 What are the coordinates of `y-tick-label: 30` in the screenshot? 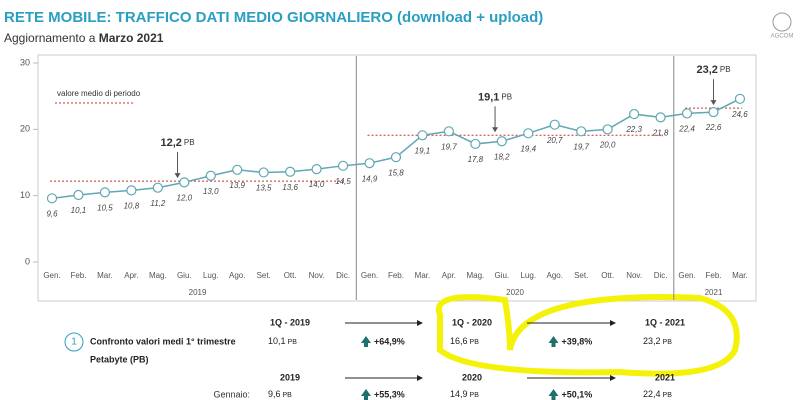 It's located at (25, 62).